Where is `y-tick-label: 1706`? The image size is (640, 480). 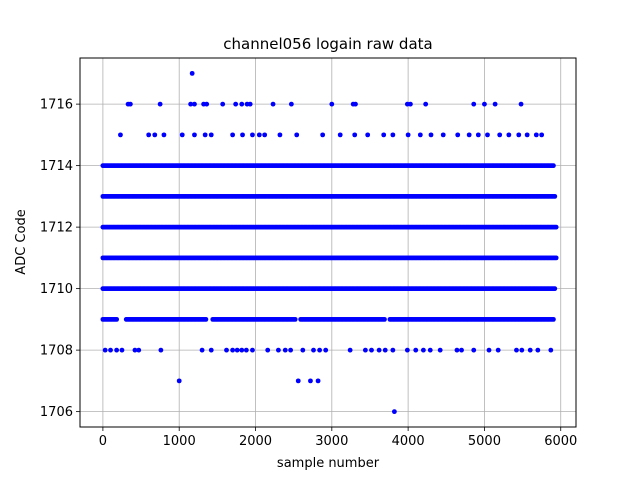 y-tick-label: 1706 is located at coordinates (56, 412).